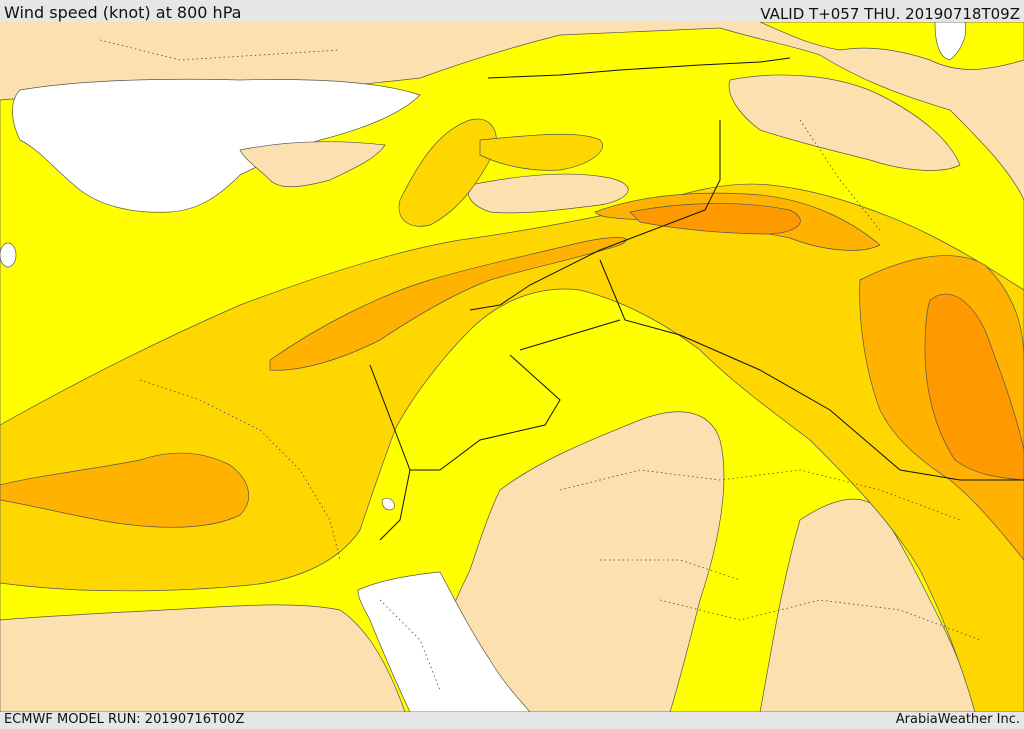 This screenshot has width=1024, height=729. I want to click on gulf-of-aqaba, so click(388, 504).